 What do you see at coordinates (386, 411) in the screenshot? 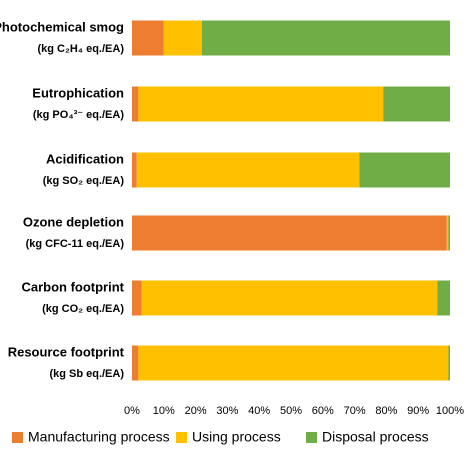
I see `x-tick-label: 80%` at bounding box center [386, 411].